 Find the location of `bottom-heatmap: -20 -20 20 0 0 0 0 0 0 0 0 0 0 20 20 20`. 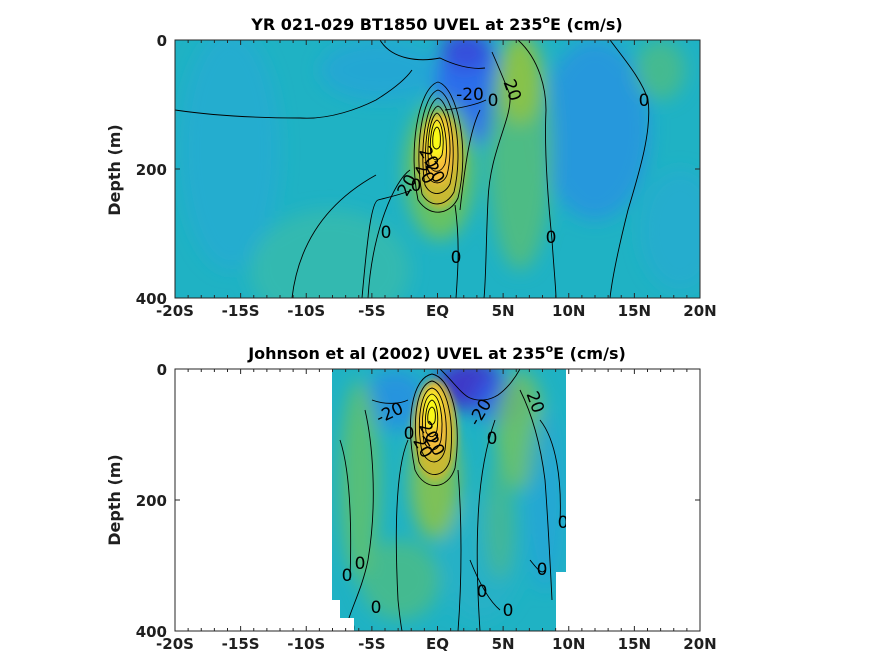

bottom-heatmap: -20 -20 20 0 0 0 0 0 0 0 0 0 0 20 20 20 is located at coordinates (450, 500).